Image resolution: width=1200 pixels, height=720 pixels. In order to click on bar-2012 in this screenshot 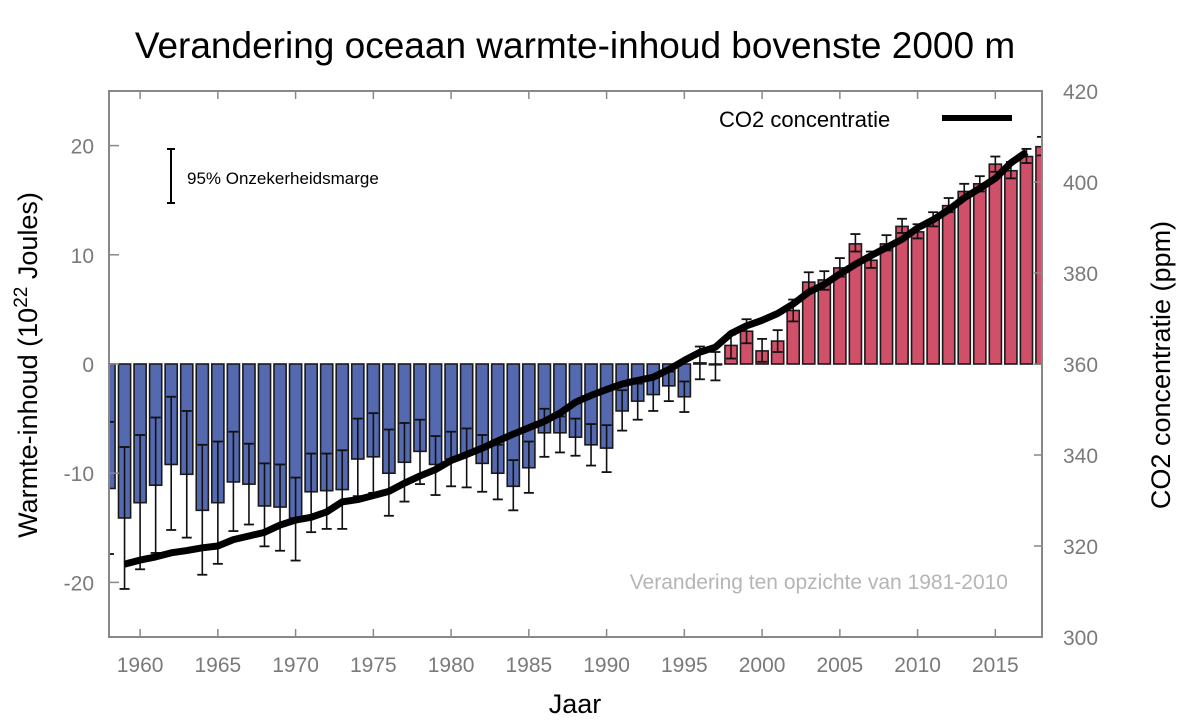, I will do `click(948, 284)`.